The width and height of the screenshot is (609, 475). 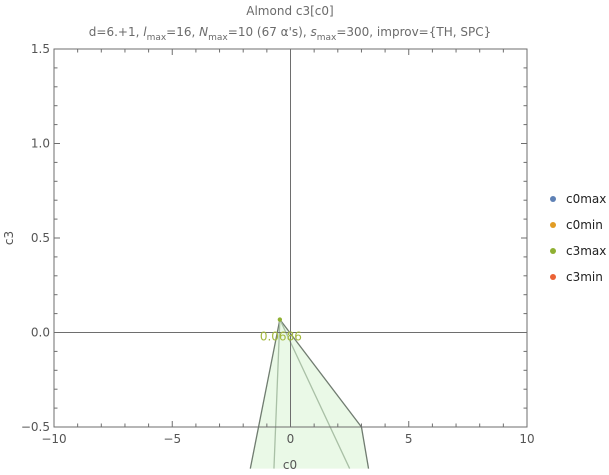 I want to click on y-tick-label: −0.5, so click(x=35, y=427).